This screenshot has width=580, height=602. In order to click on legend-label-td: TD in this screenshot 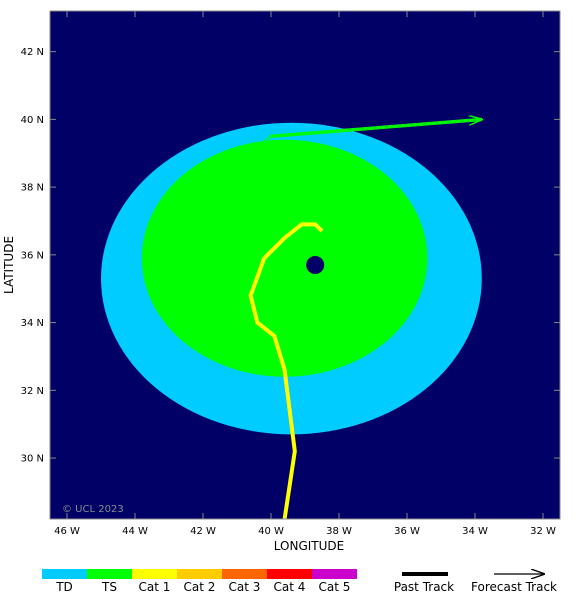, I will do `click(64, 587)`.